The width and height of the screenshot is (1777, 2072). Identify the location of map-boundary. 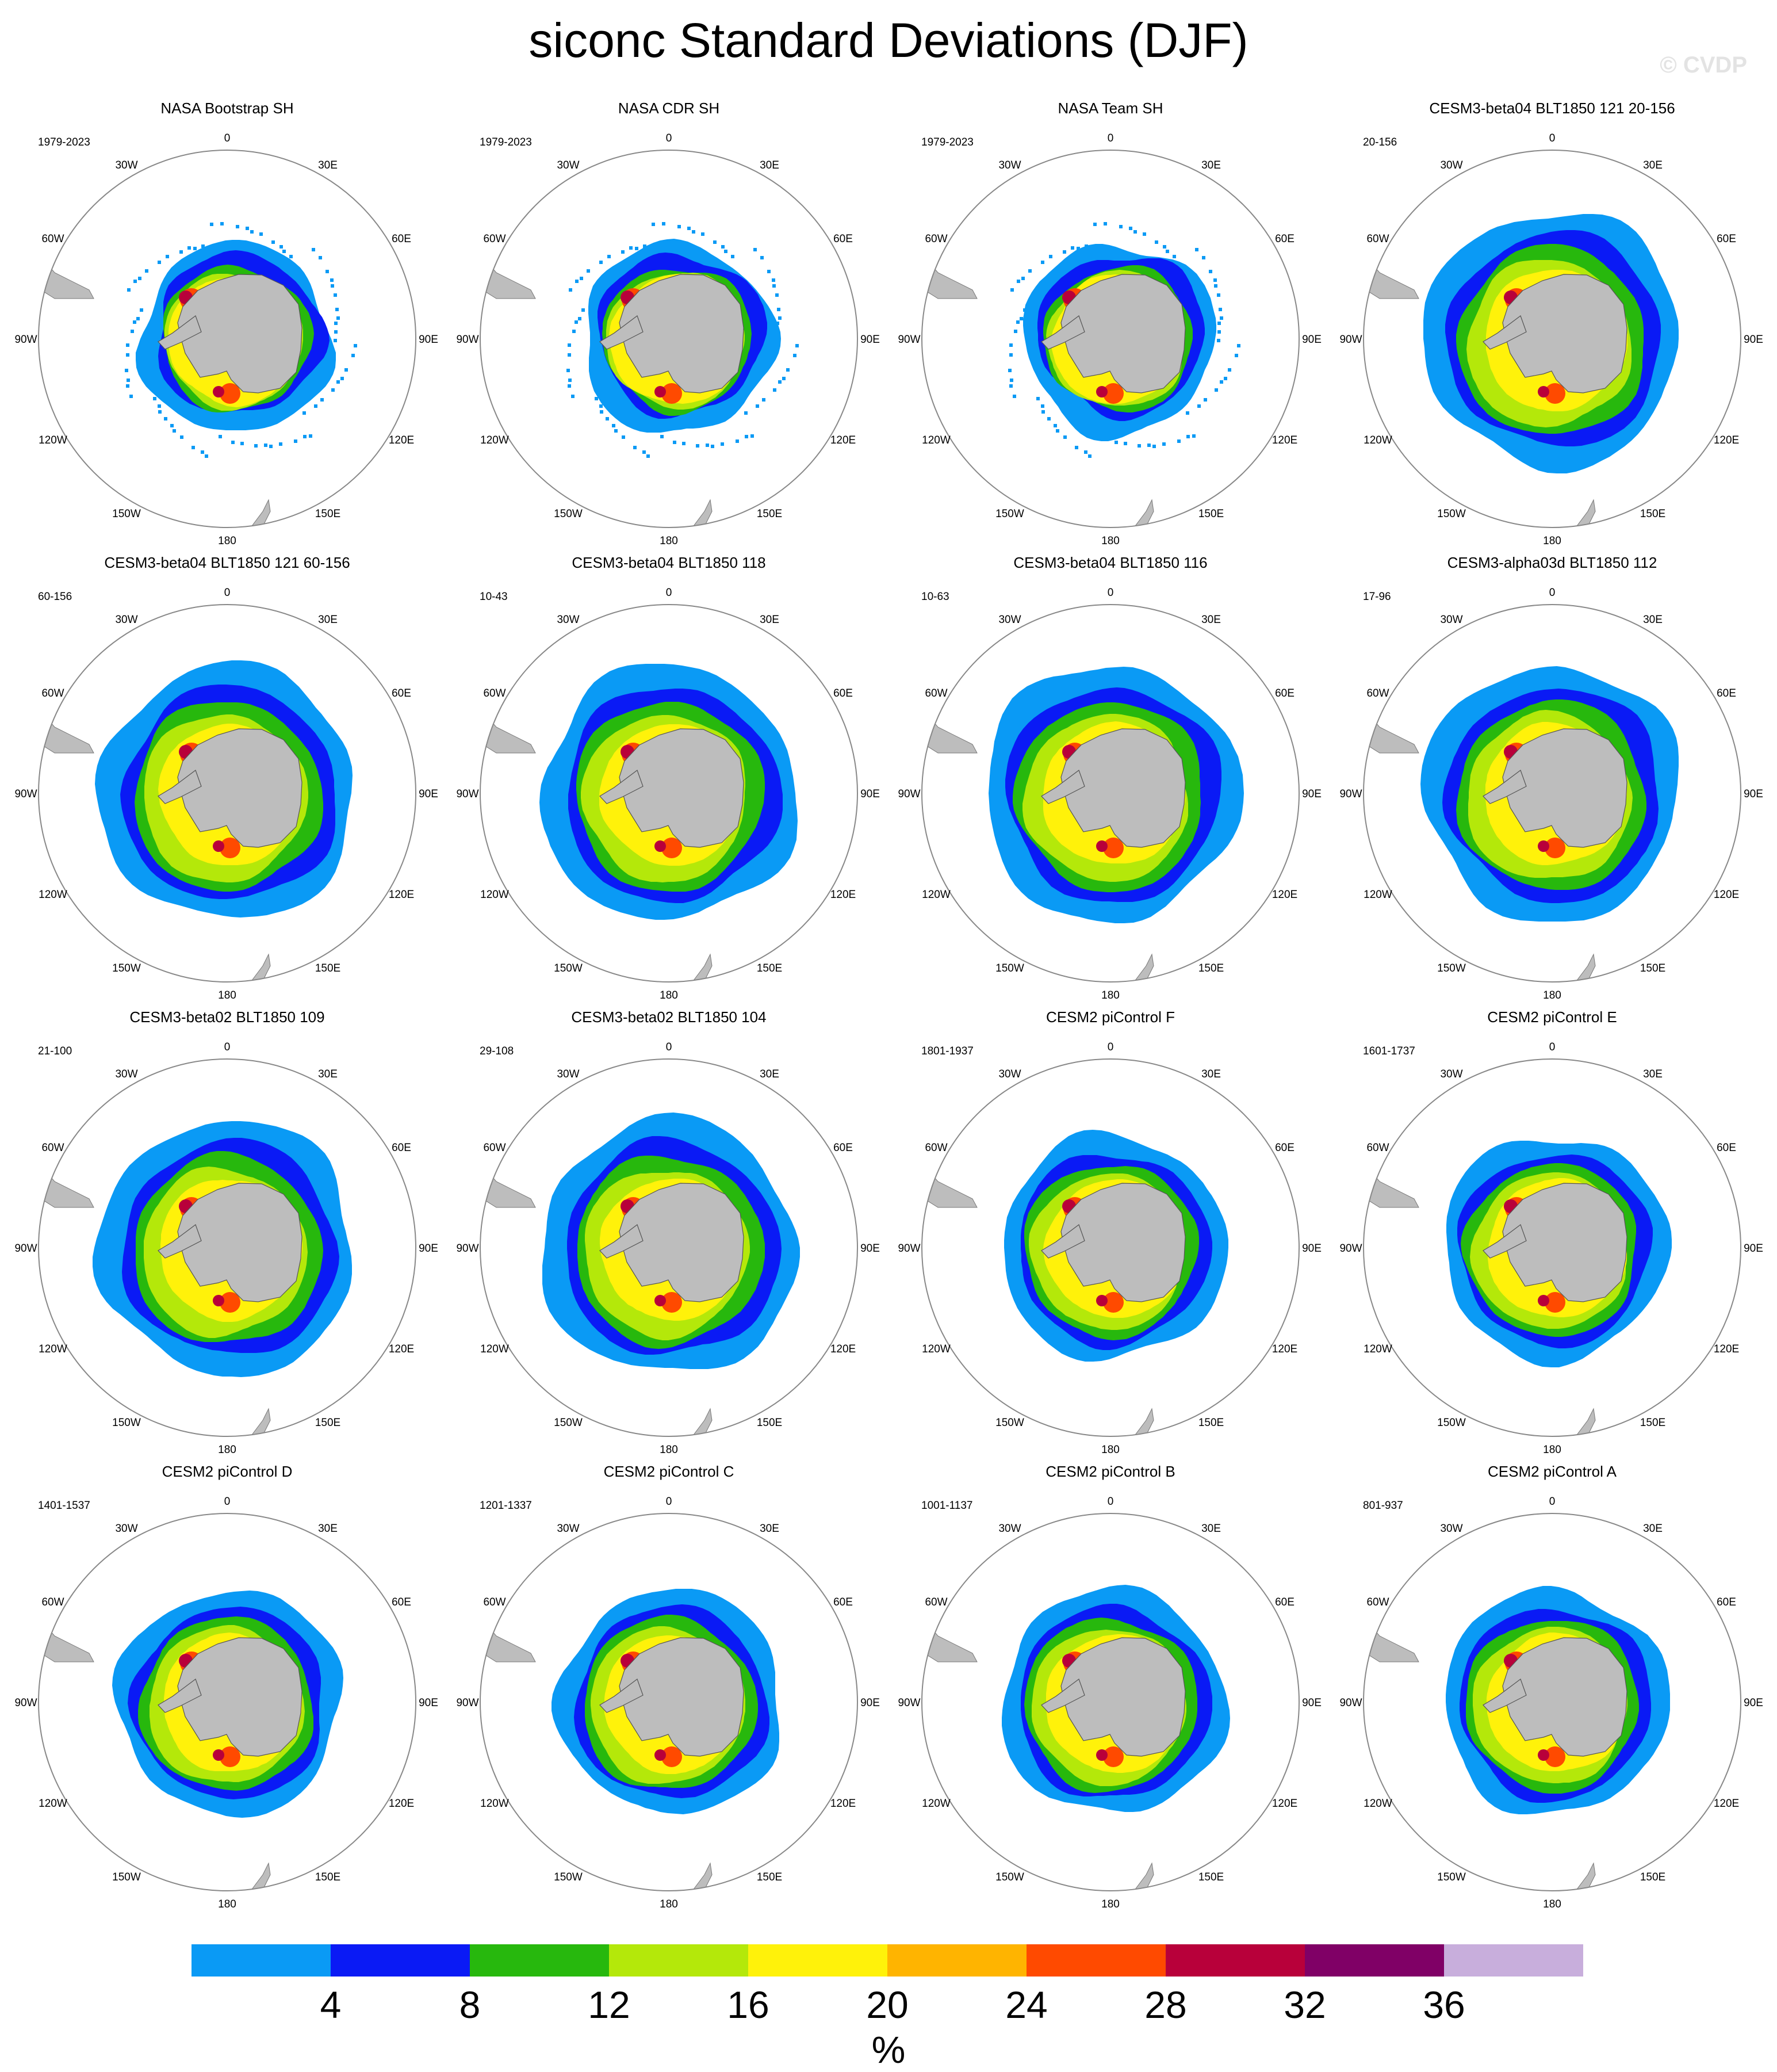
(1110, 1702).